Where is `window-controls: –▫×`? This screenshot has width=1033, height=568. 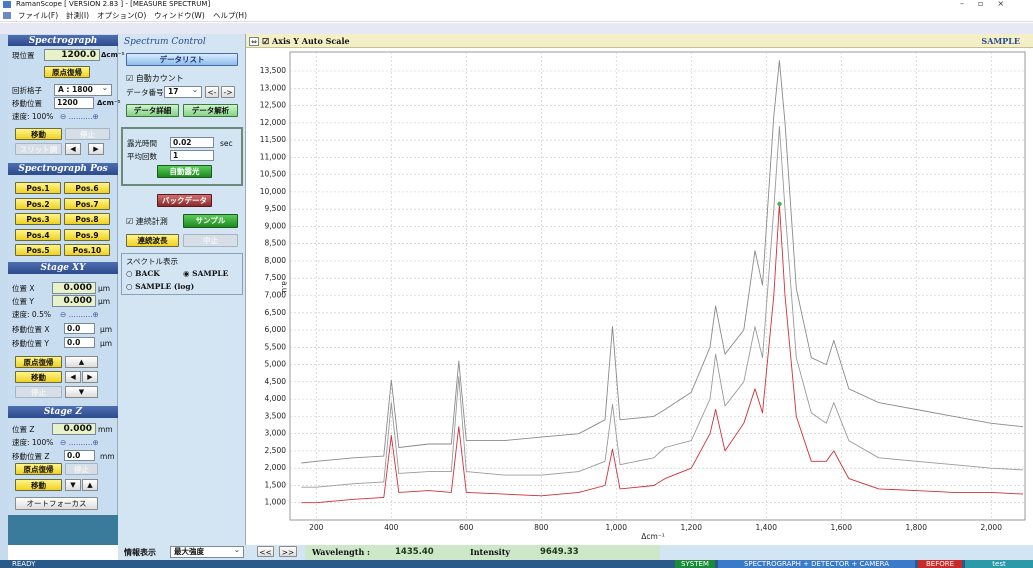 window-controls: –▫× is located at coordinates (989, 4).